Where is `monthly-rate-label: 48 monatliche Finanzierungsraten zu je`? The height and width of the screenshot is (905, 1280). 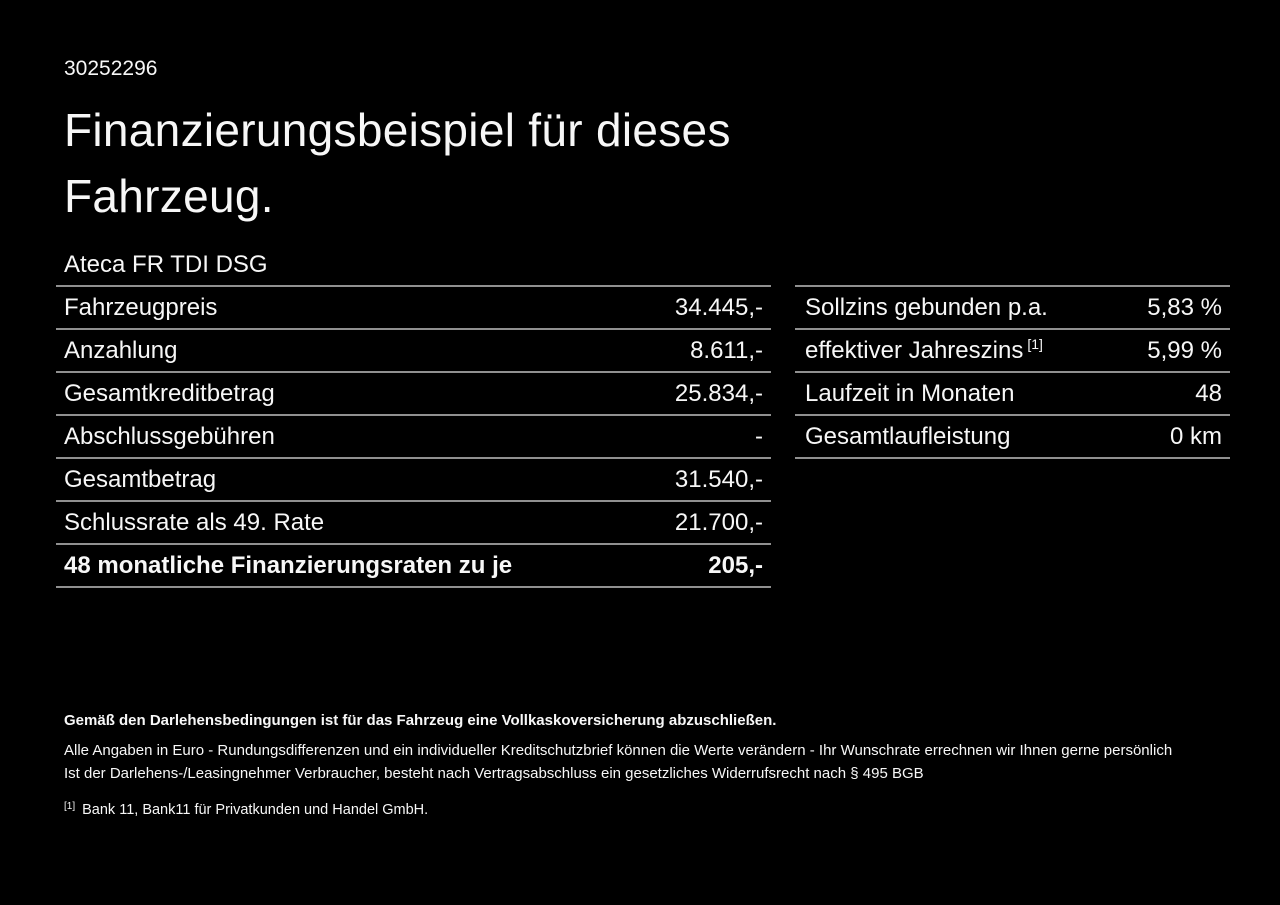 monthly-rate-label: 48 monatliche Finanzierungsraten zu je is located at coordinates (288, 565).